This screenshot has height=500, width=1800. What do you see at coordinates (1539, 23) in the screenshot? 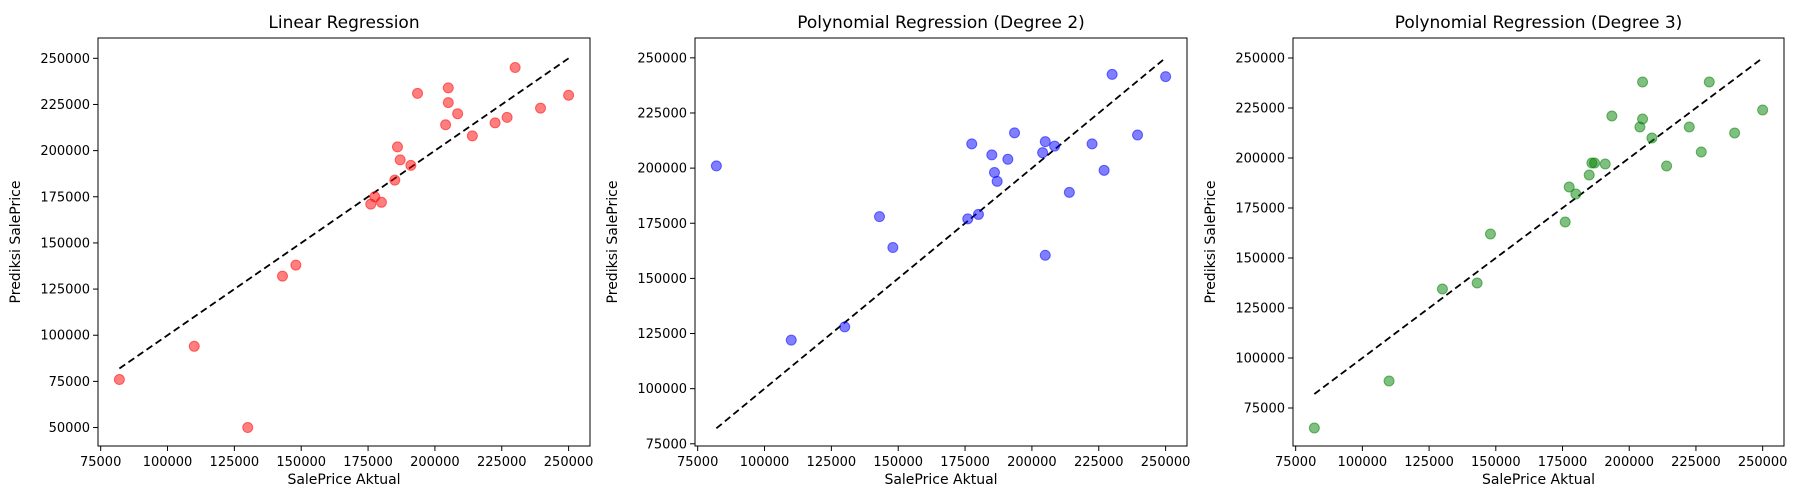
I see `chart-title: Polynomial Regression (Degree 3)` at bounding box center [1539, 23].